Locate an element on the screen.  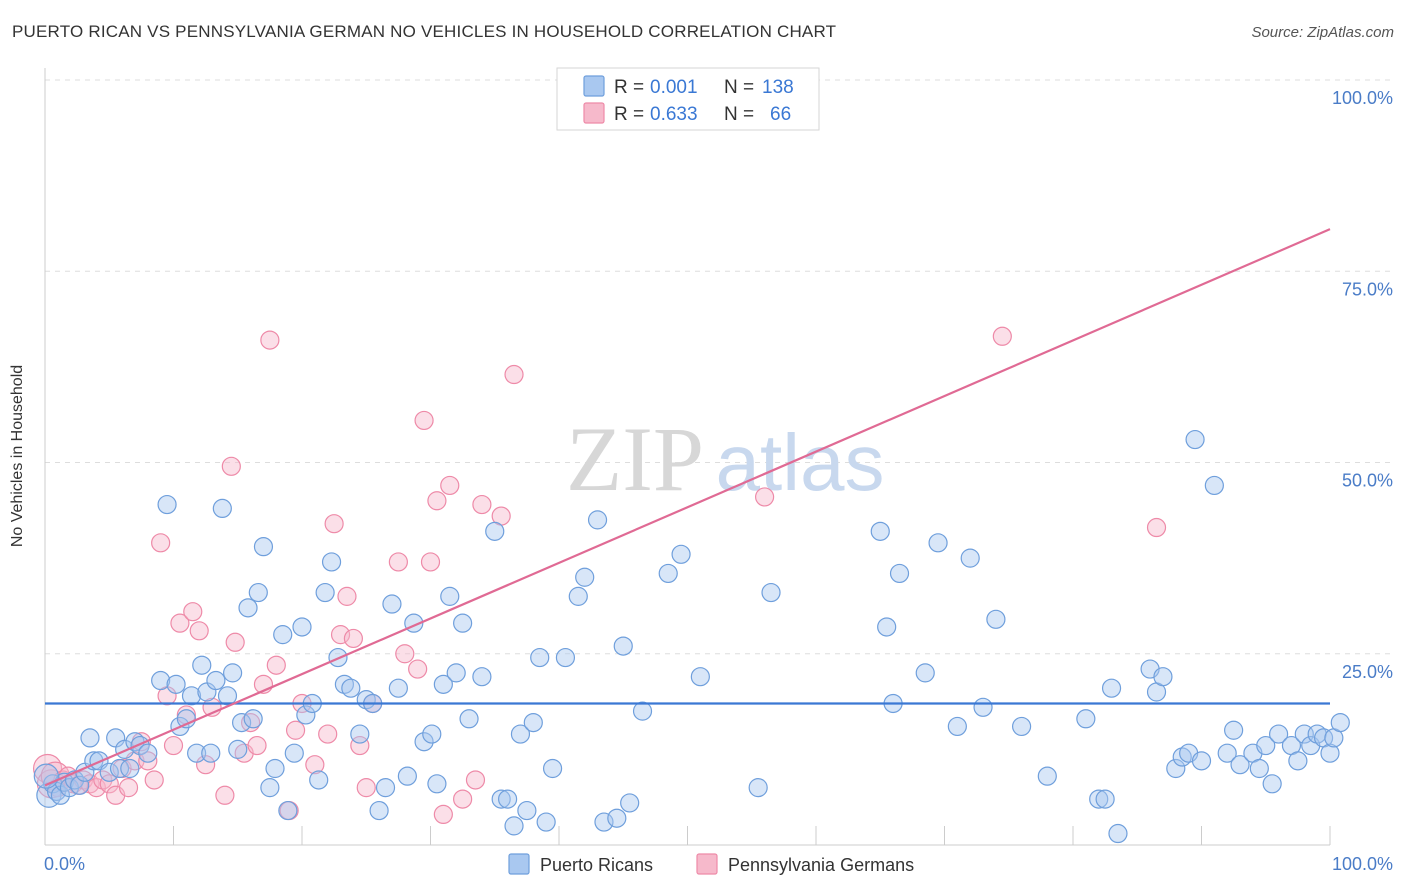
y-tick-label-1: 50.0% is located at coordinates (1367, 481).